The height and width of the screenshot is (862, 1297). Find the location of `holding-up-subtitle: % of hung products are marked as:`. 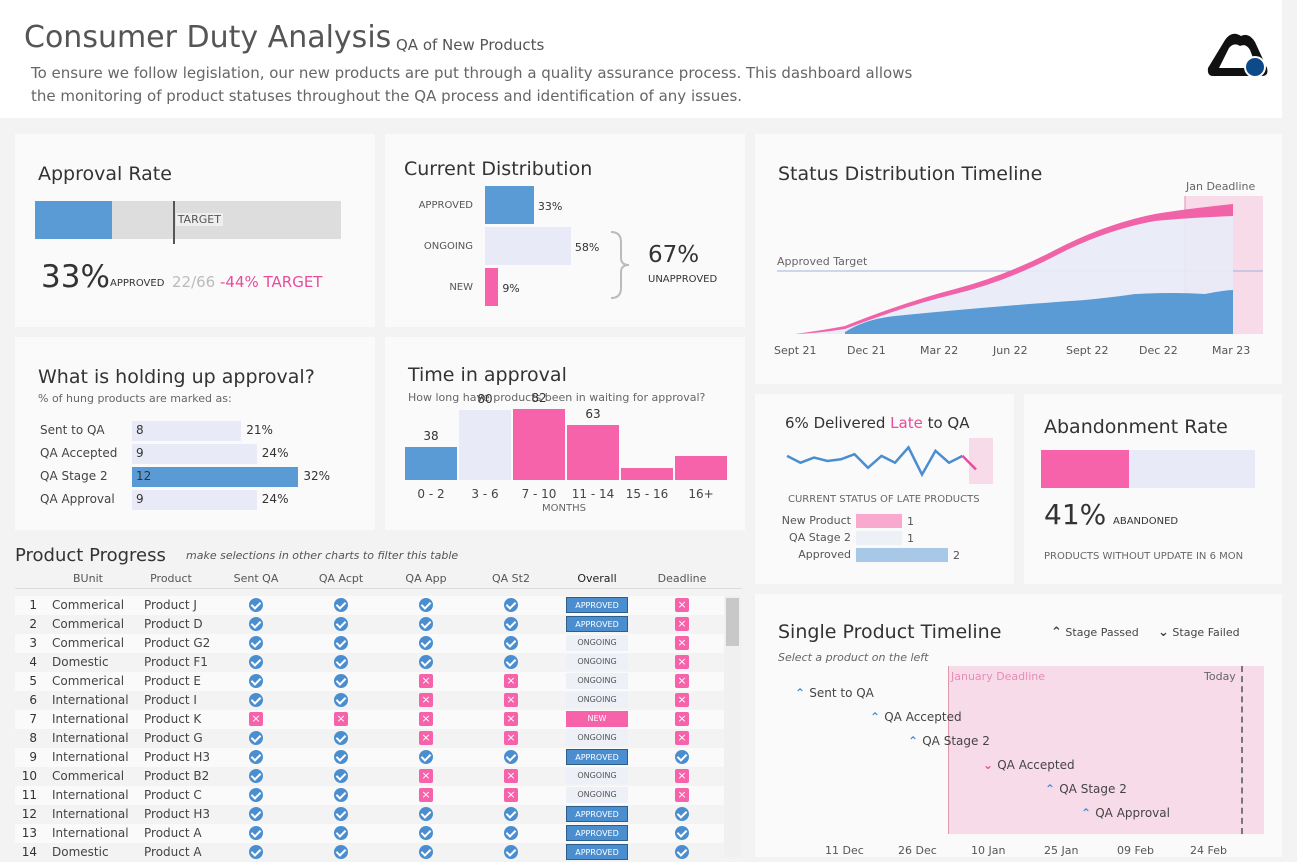

holding-up-subtitle: % of hung products are marked as: is located at coordinates (135, 398).